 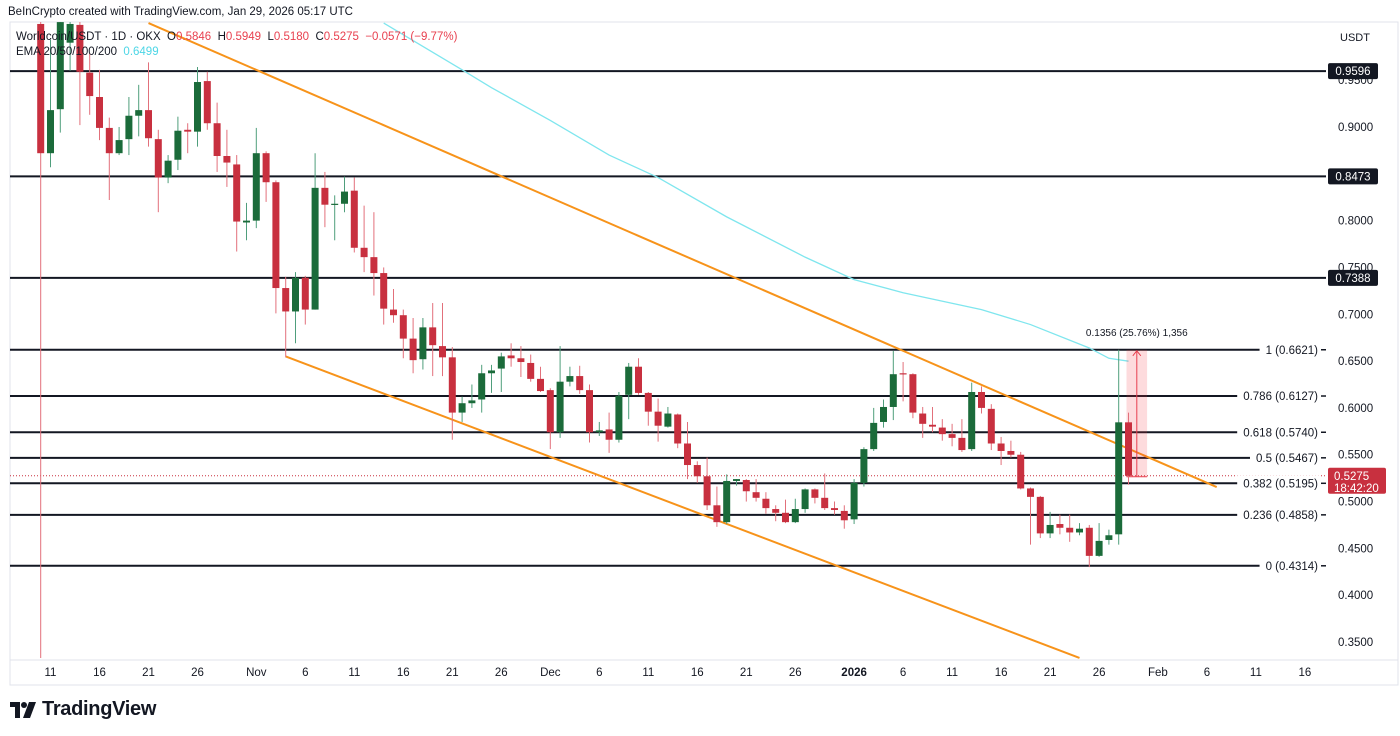 What do you see at coordinates (171, 37) in the screenshot?
I see `open-label: O` at bounding box center [171, 37].